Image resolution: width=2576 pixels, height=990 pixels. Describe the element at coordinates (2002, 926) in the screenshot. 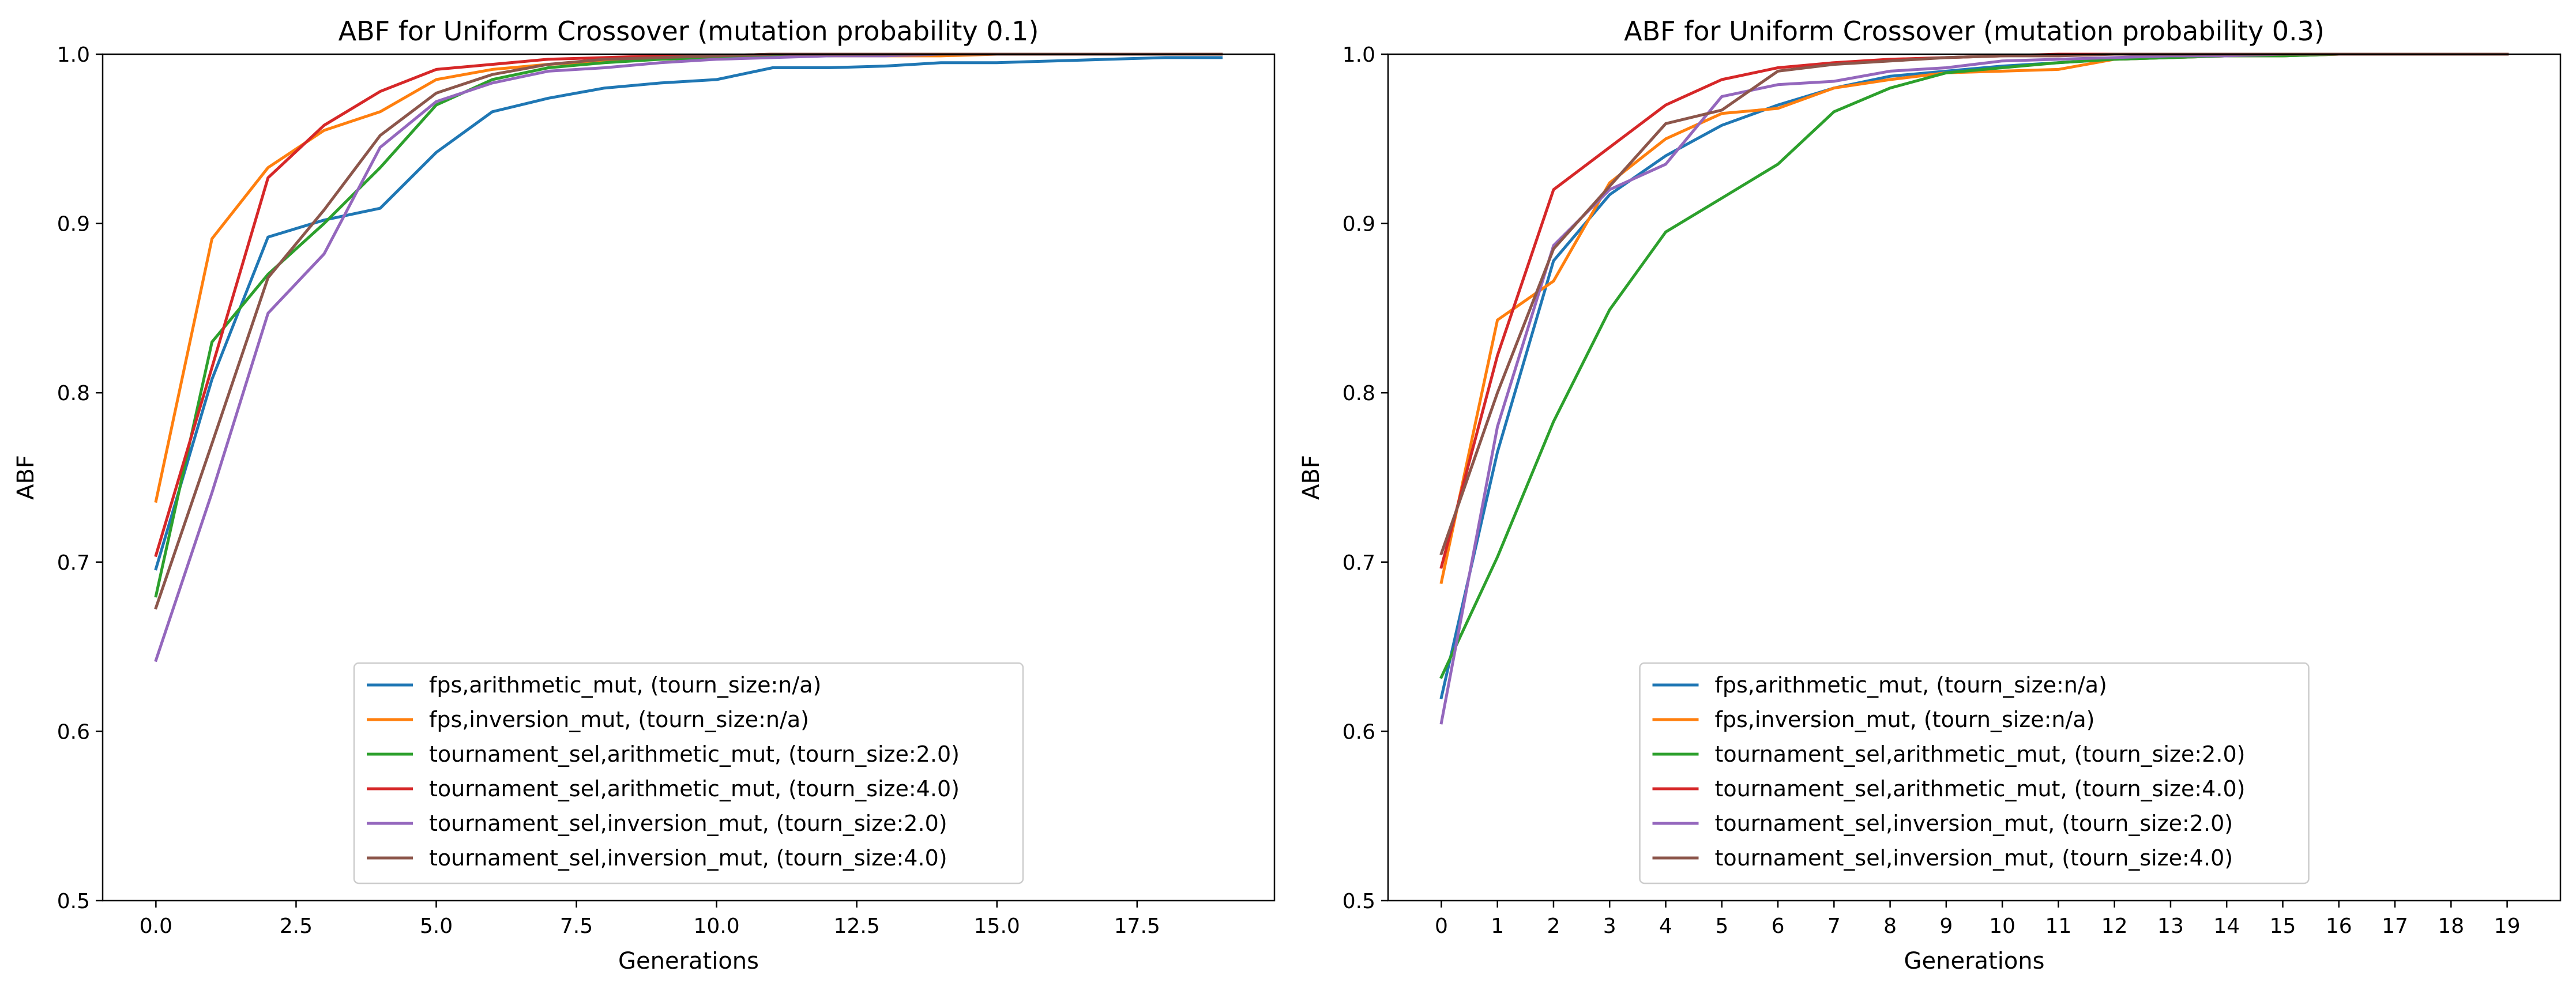

I see `x-tick-label: 10` at that location.